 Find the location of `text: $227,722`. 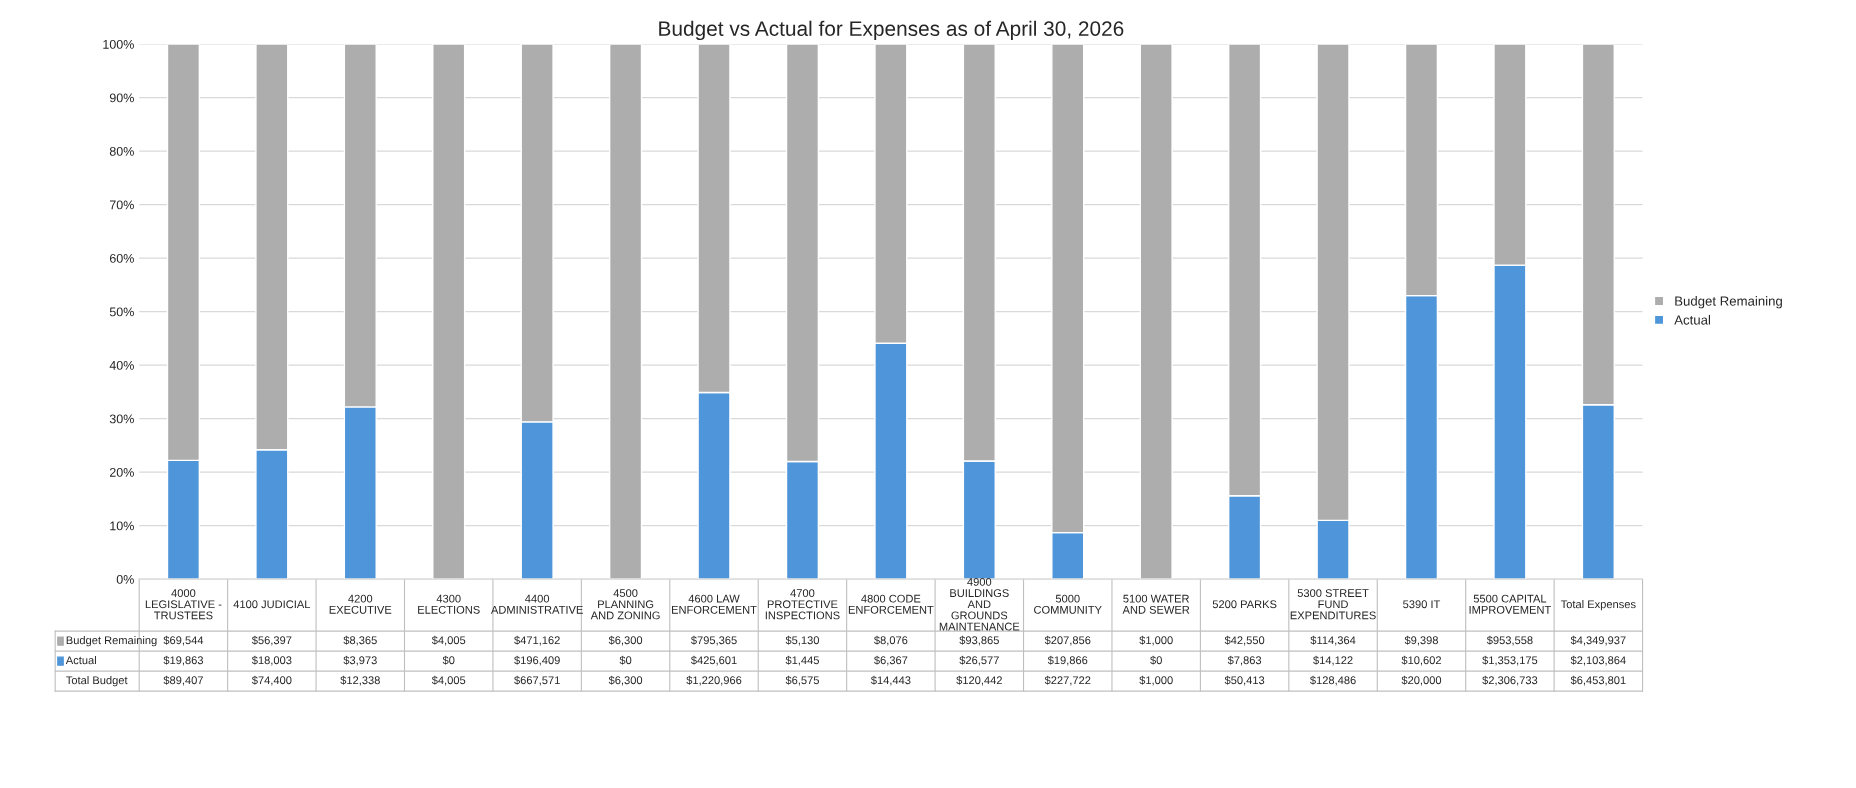

text: $227,722 is located at coordinates (1067, 680).